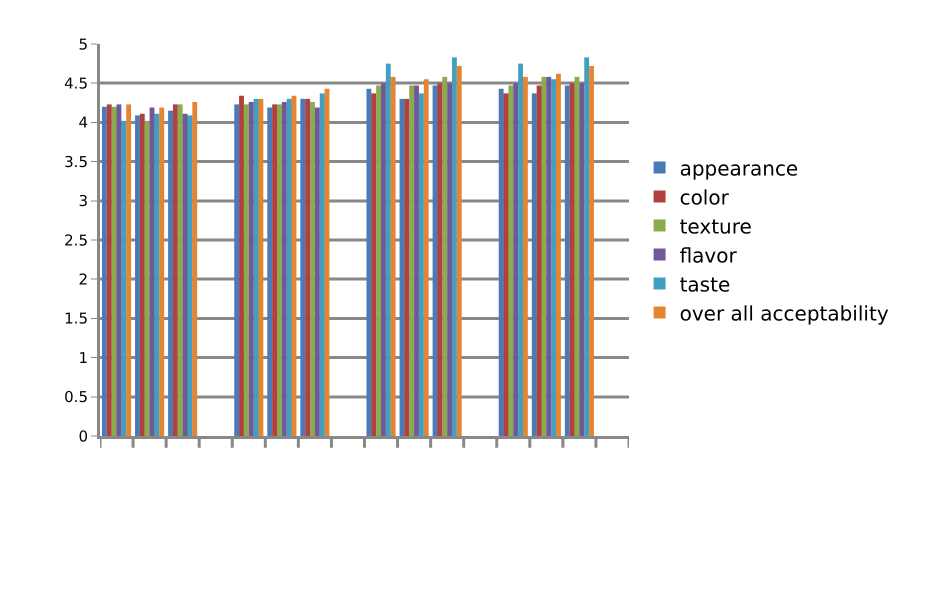 The height and width of the screenshot is (596, 949). What do you see at coordinates (83, 201) in the screenshot?
I see `y-tick-label: 3` at bounding box center [83, 201].